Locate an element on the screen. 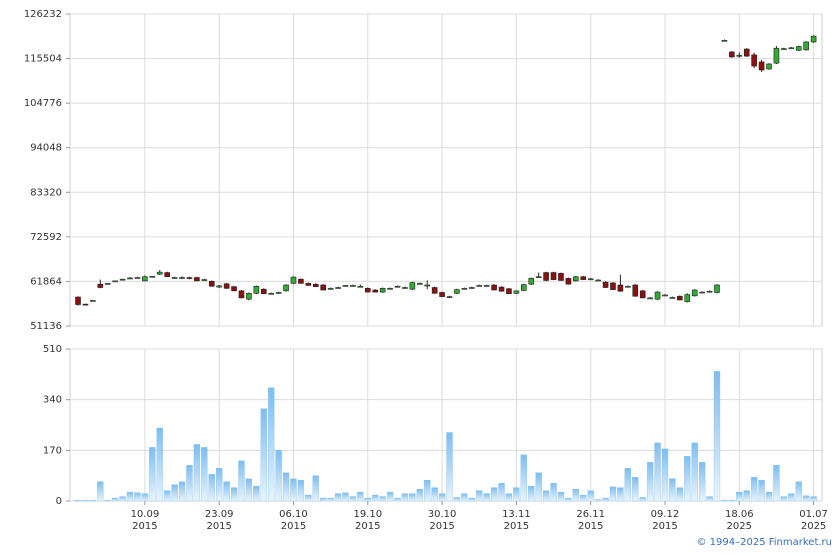 The width and height of the screenshot is (840, 554). y2-tick-label: 0 is located at coordinates (59, 501).